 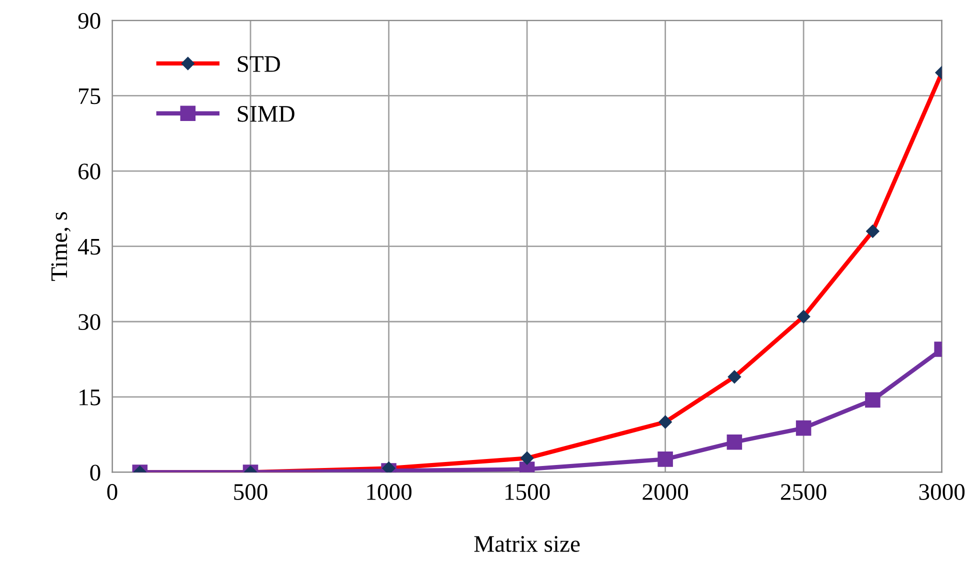 I want to click on y-tick-label: 75, so click(x=89, y=96).